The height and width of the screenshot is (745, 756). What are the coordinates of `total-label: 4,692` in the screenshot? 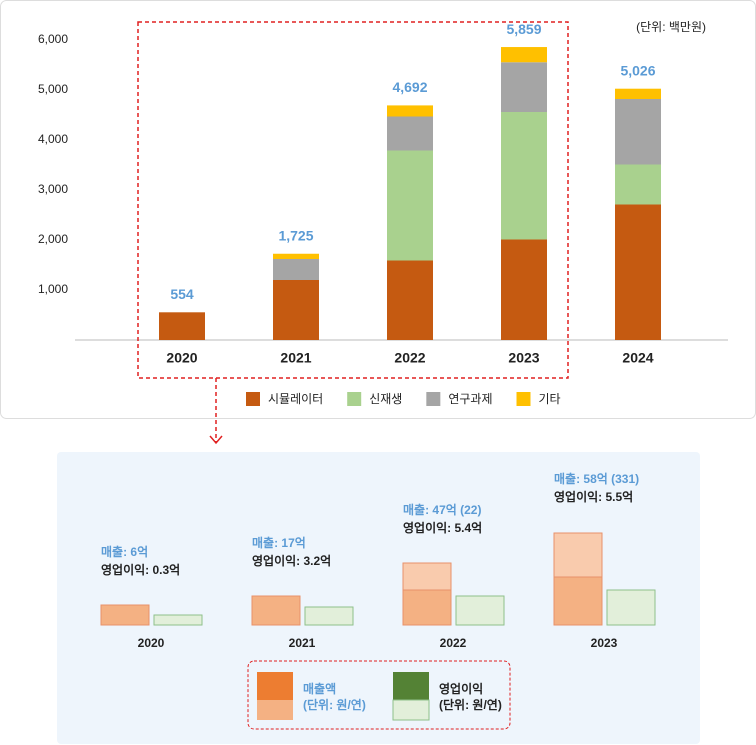 It's located at (409, 87).